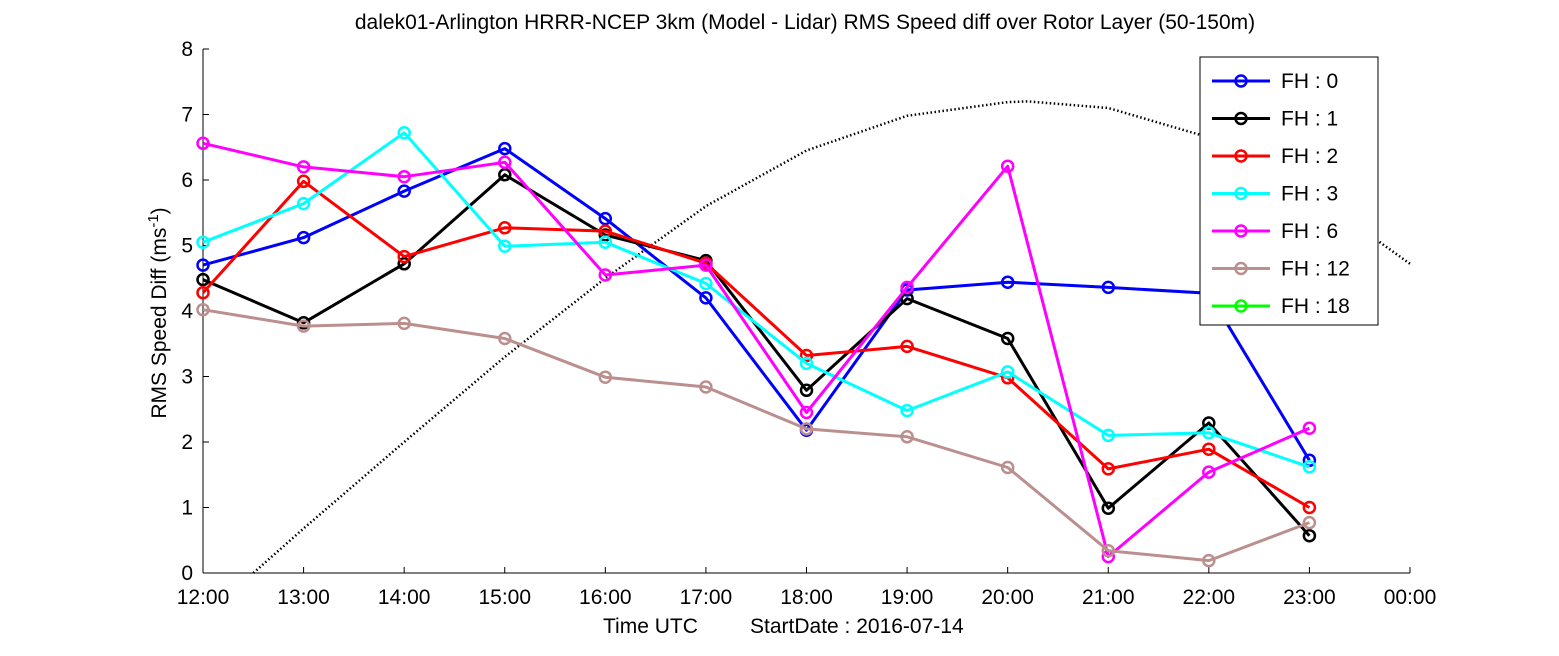 Image resolution: width=1559 pixels, height=656 pixels. What do you see at coordinates (907, 597) in the screenshot?
I see `x-tick-label: 19:00` at bounding box center [907, 597].